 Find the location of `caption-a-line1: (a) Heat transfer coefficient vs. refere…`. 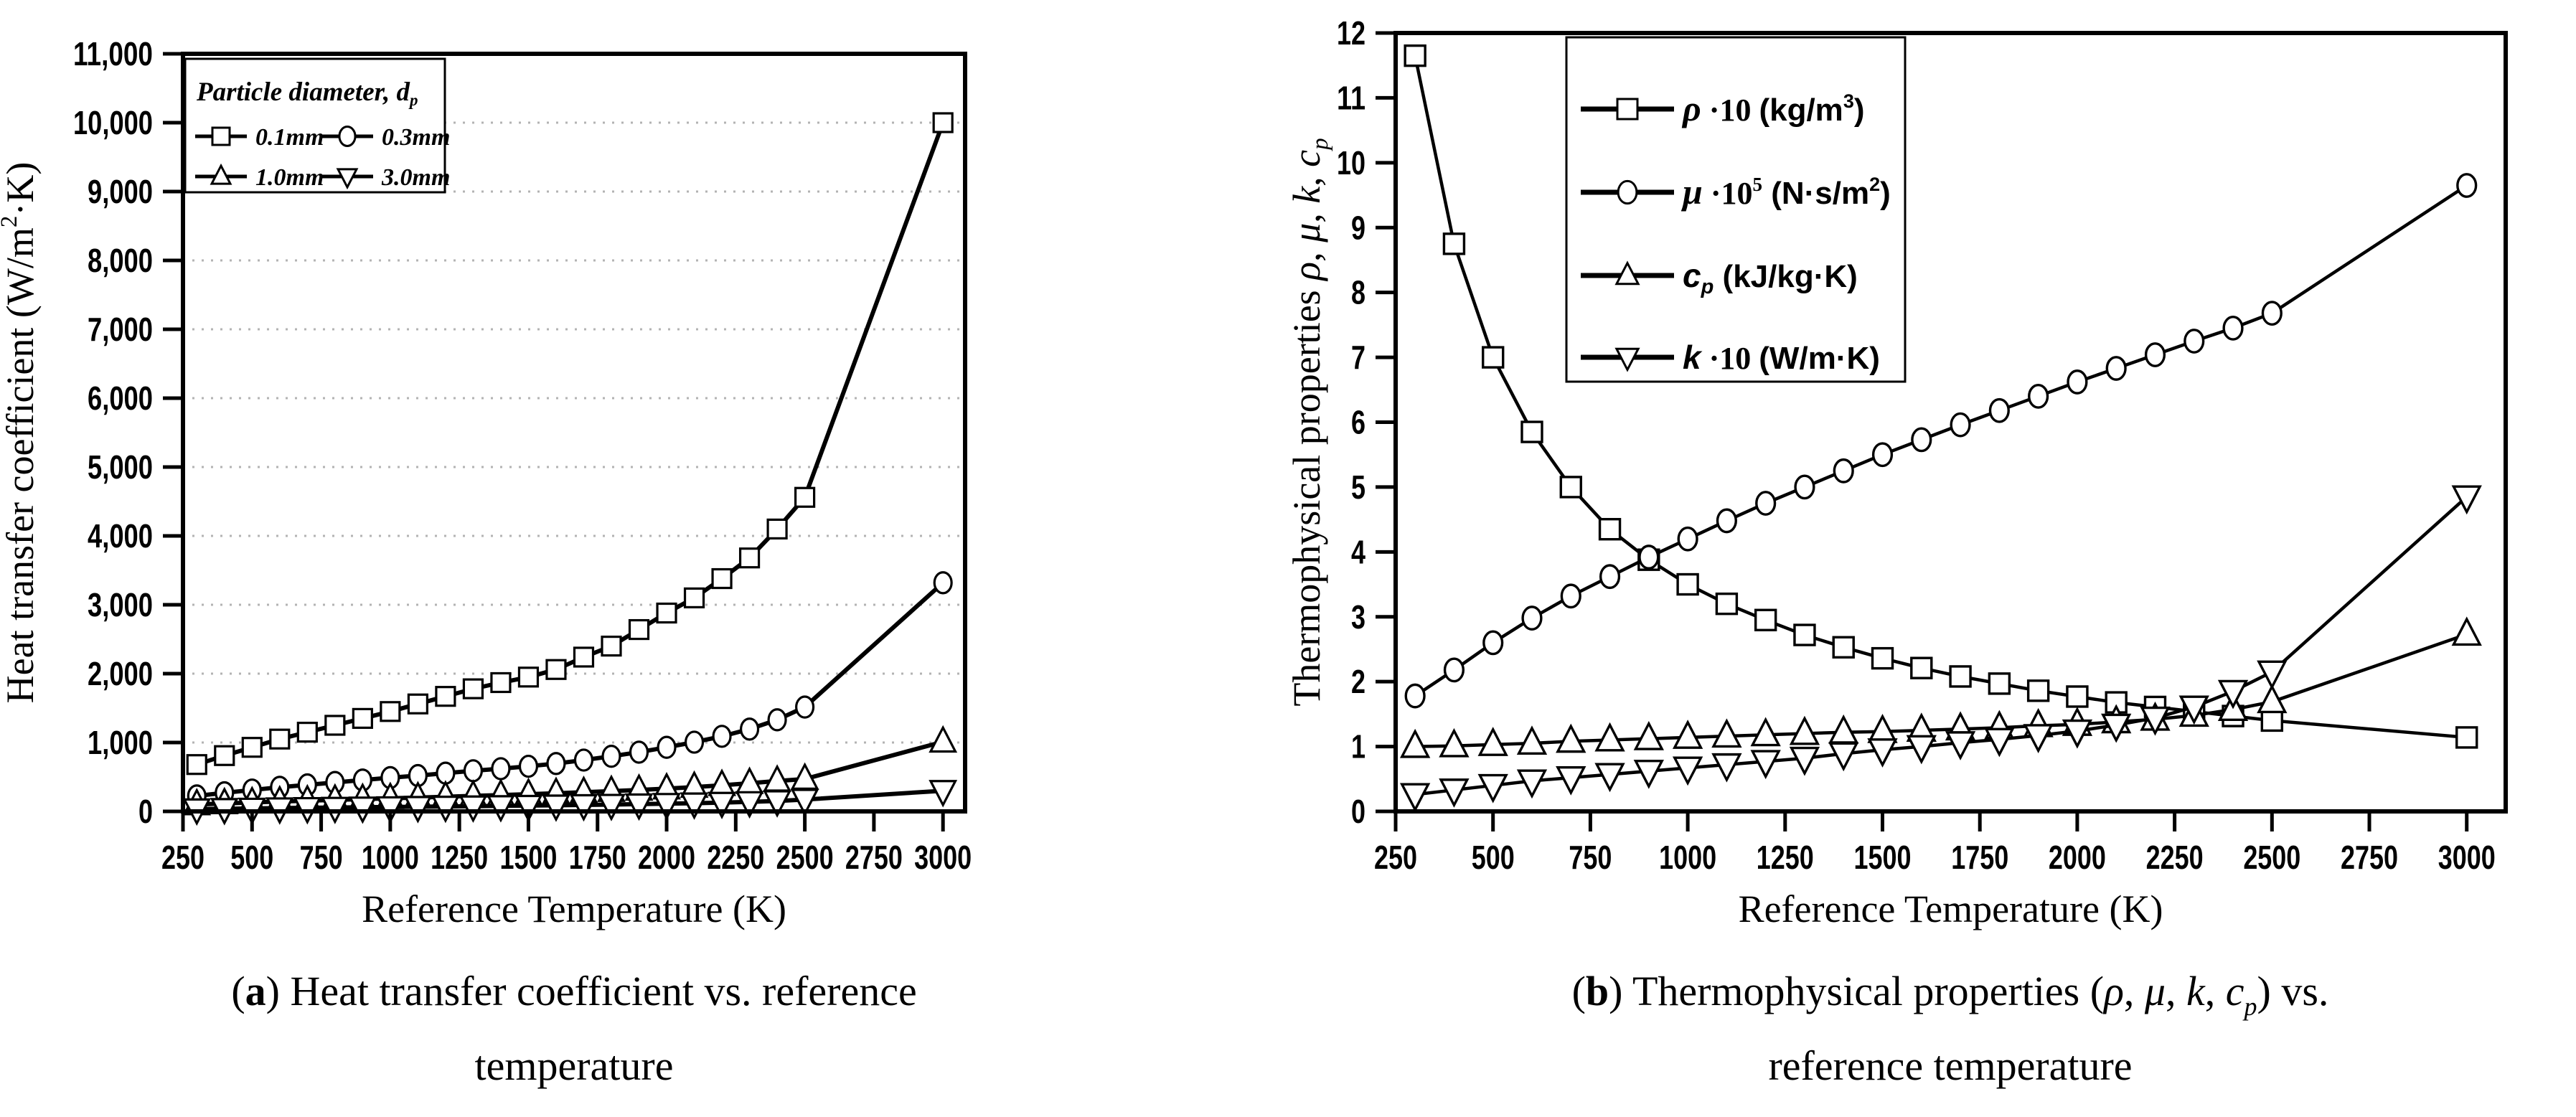

caption-a-line1: (a) Heat transfer coefficient vs. refere… is located at coordinates (574, 991).